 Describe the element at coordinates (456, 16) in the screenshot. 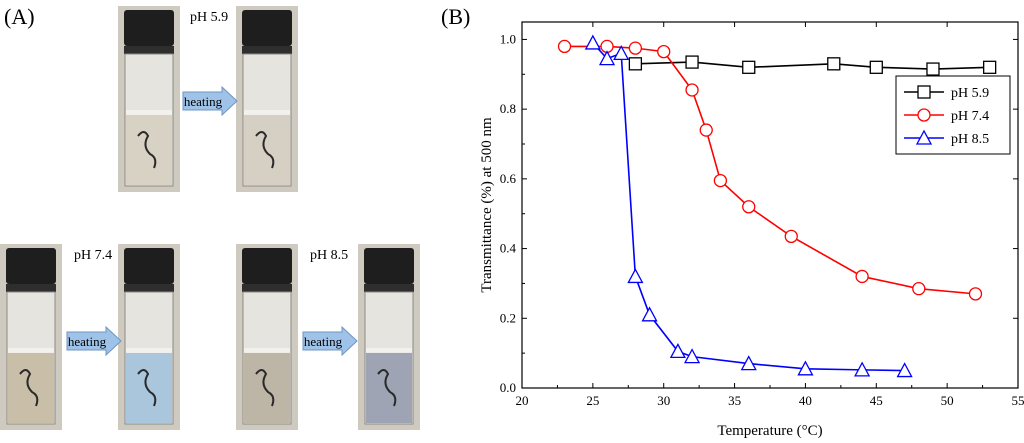

I see `panel-b-label: (B)` at that location.